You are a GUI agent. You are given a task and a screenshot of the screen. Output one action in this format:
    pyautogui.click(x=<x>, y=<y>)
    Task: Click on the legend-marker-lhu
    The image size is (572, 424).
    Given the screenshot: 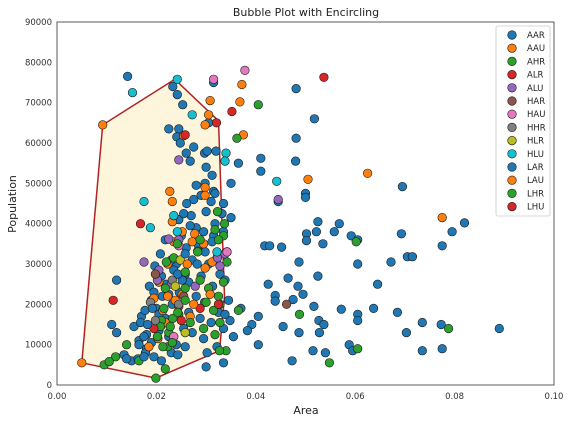 What is the action you would take?
    pyautogui.click(x=512, y=207)
    